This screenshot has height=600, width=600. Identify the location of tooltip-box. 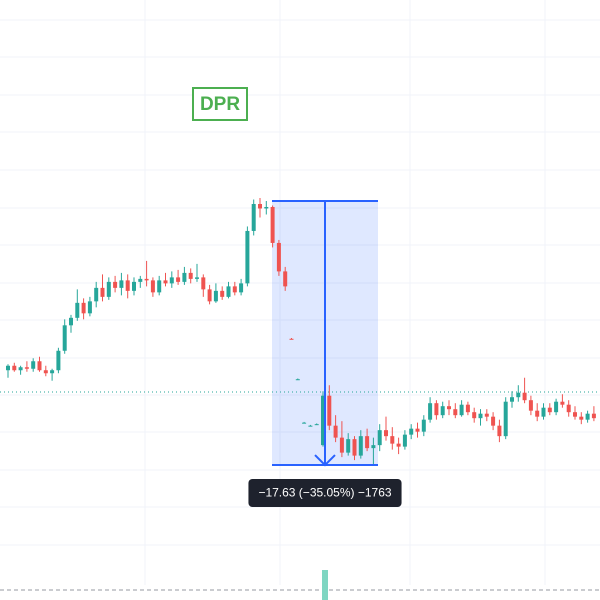
(325, 493).